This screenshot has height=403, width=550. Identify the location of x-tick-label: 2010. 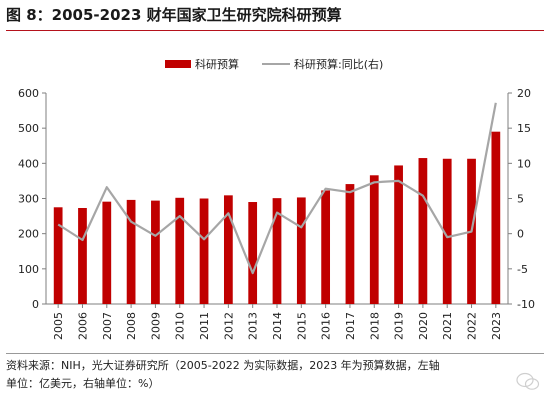
(180, 326).